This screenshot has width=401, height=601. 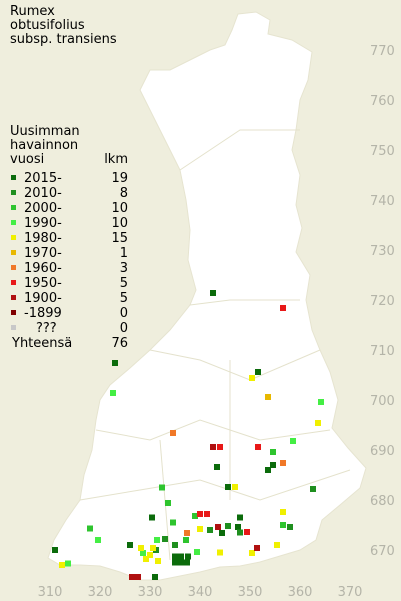 What do you see at coordinates (43, 238) in the screenshot?
I see `legend-label: 1980-` at bounding box center [43, 238].